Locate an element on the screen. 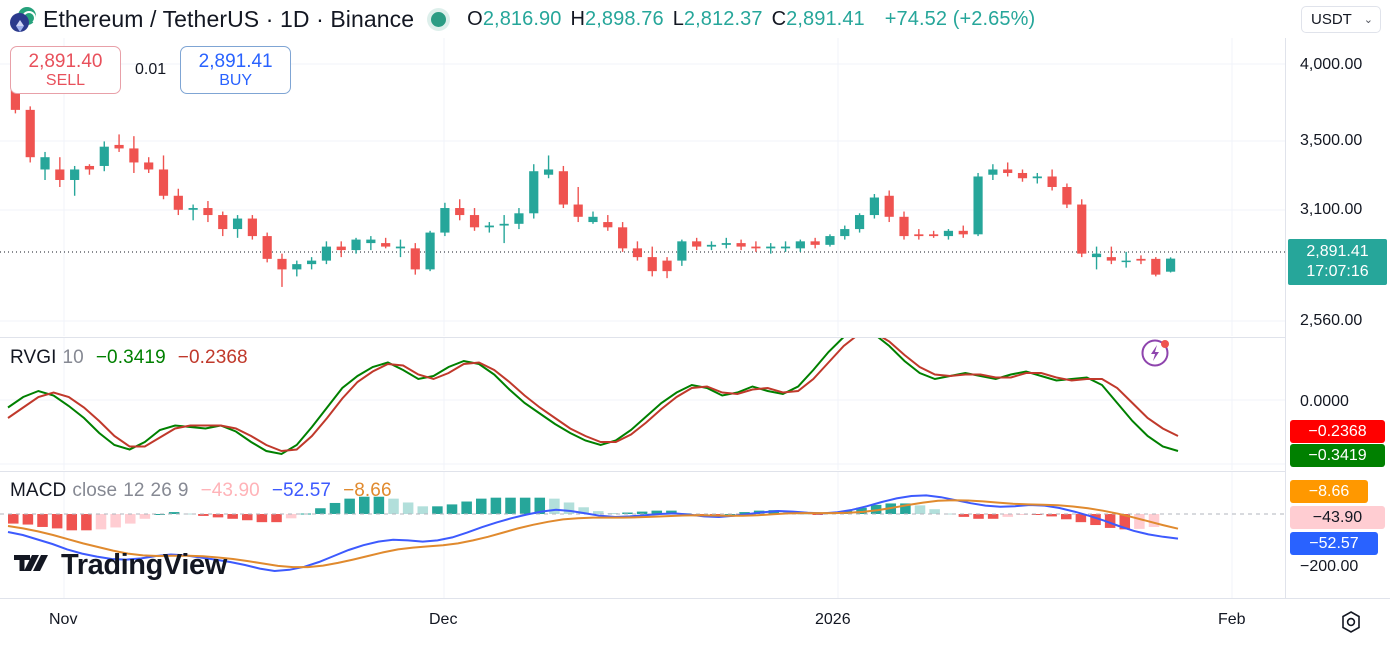  macd-signal-line is located at coordinates (593, 534).